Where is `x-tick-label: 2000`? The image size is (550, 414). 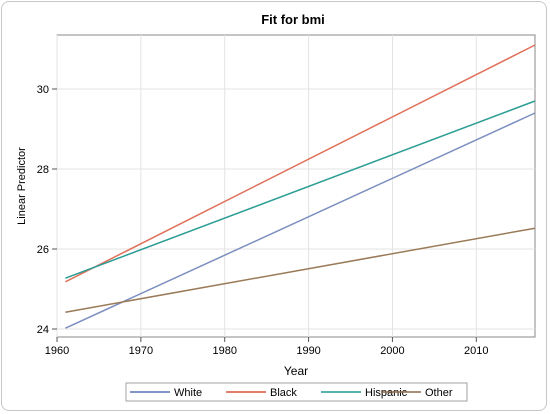 x-tick-label: 2000 is located at coordinates (392, 351).